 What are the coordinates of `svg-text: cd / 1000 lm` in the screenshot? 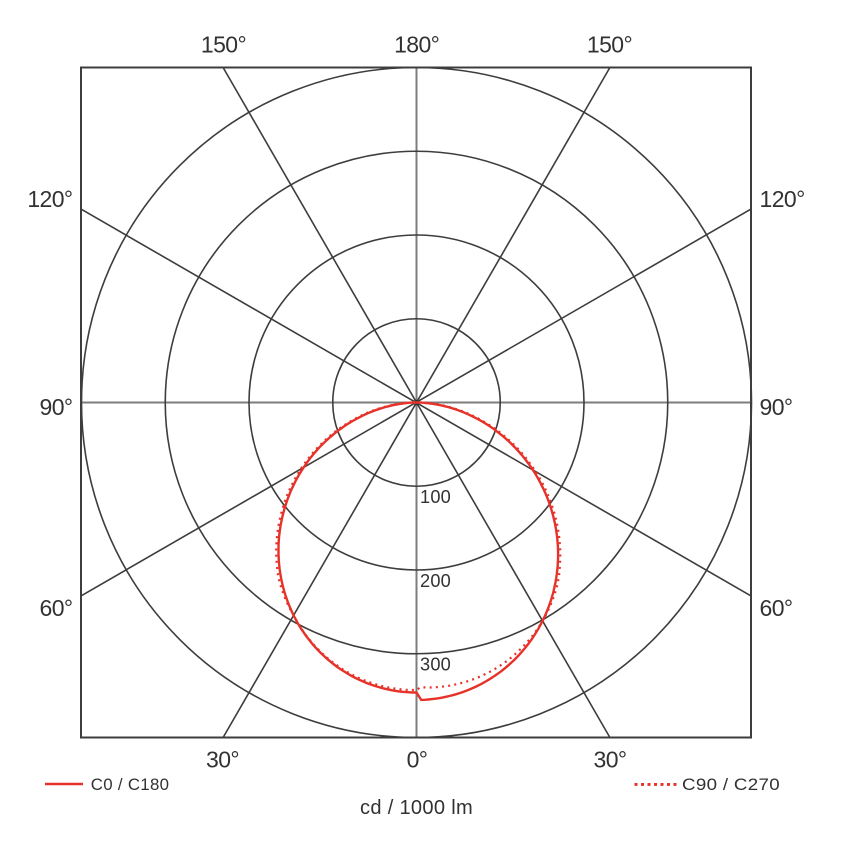 It's located at (416, 808).